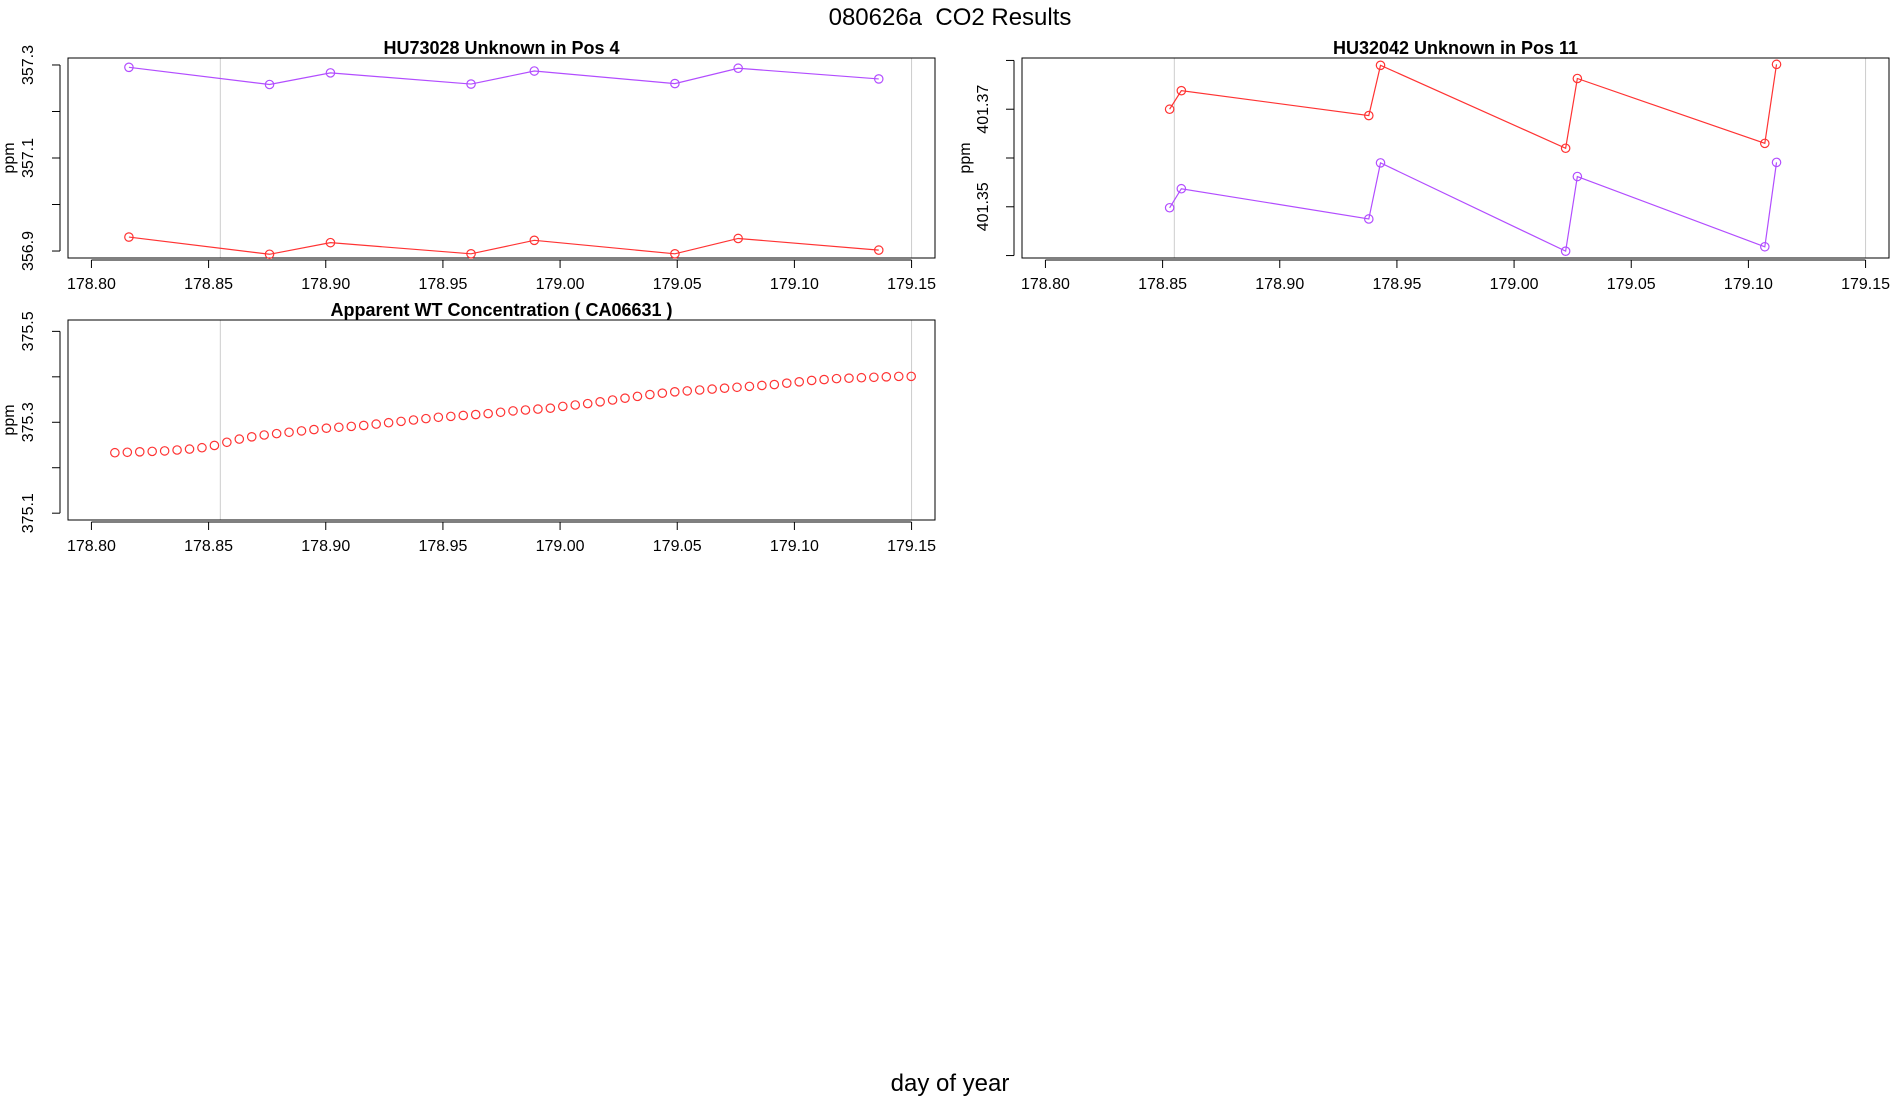 The width and height of the screenshot is (1900, 1100). Describe the element at coordinates (501, 310) in the screenshot. I see `chart-title: Apparent WT Concentration ( CA06631 )` at that location.